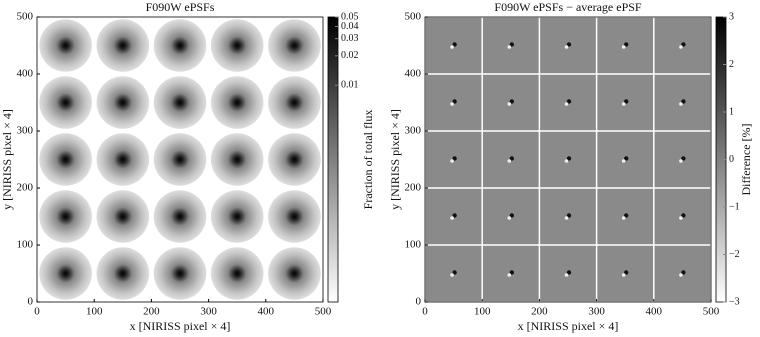 The image size is (760, 337). Describe the element at coordinates (350, 26) in the screenshot. I see `colorbar-tick-label: 0.04` at that location.